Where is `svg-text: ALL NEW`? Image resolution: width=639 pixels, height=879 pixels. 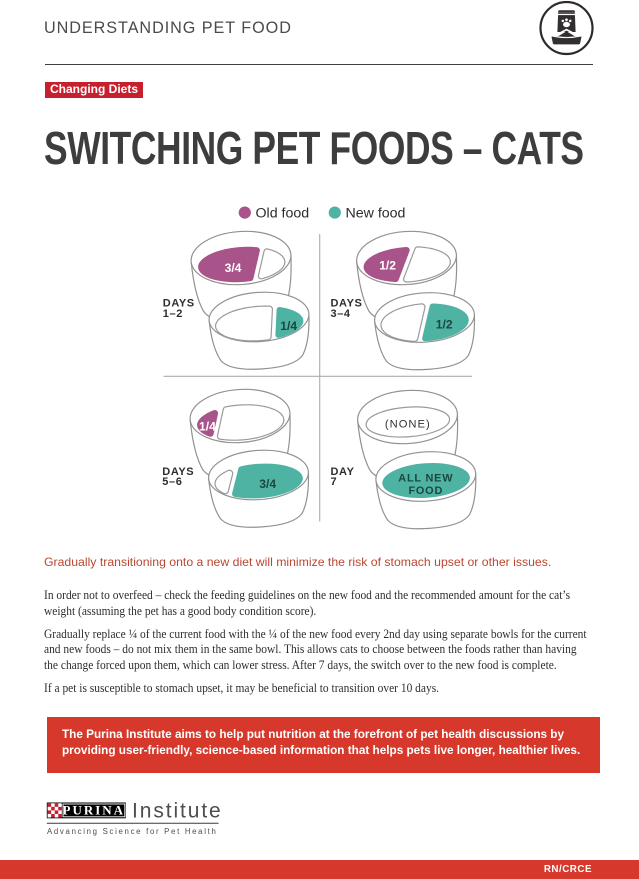
svg-text: ALL NEW is located at coordinates (425, 478).